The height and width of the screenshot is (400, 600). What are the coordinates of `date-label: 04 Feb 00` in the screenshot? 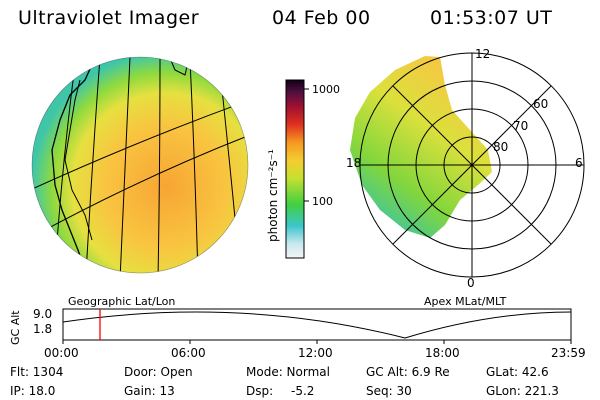 It's located at (321, 18).